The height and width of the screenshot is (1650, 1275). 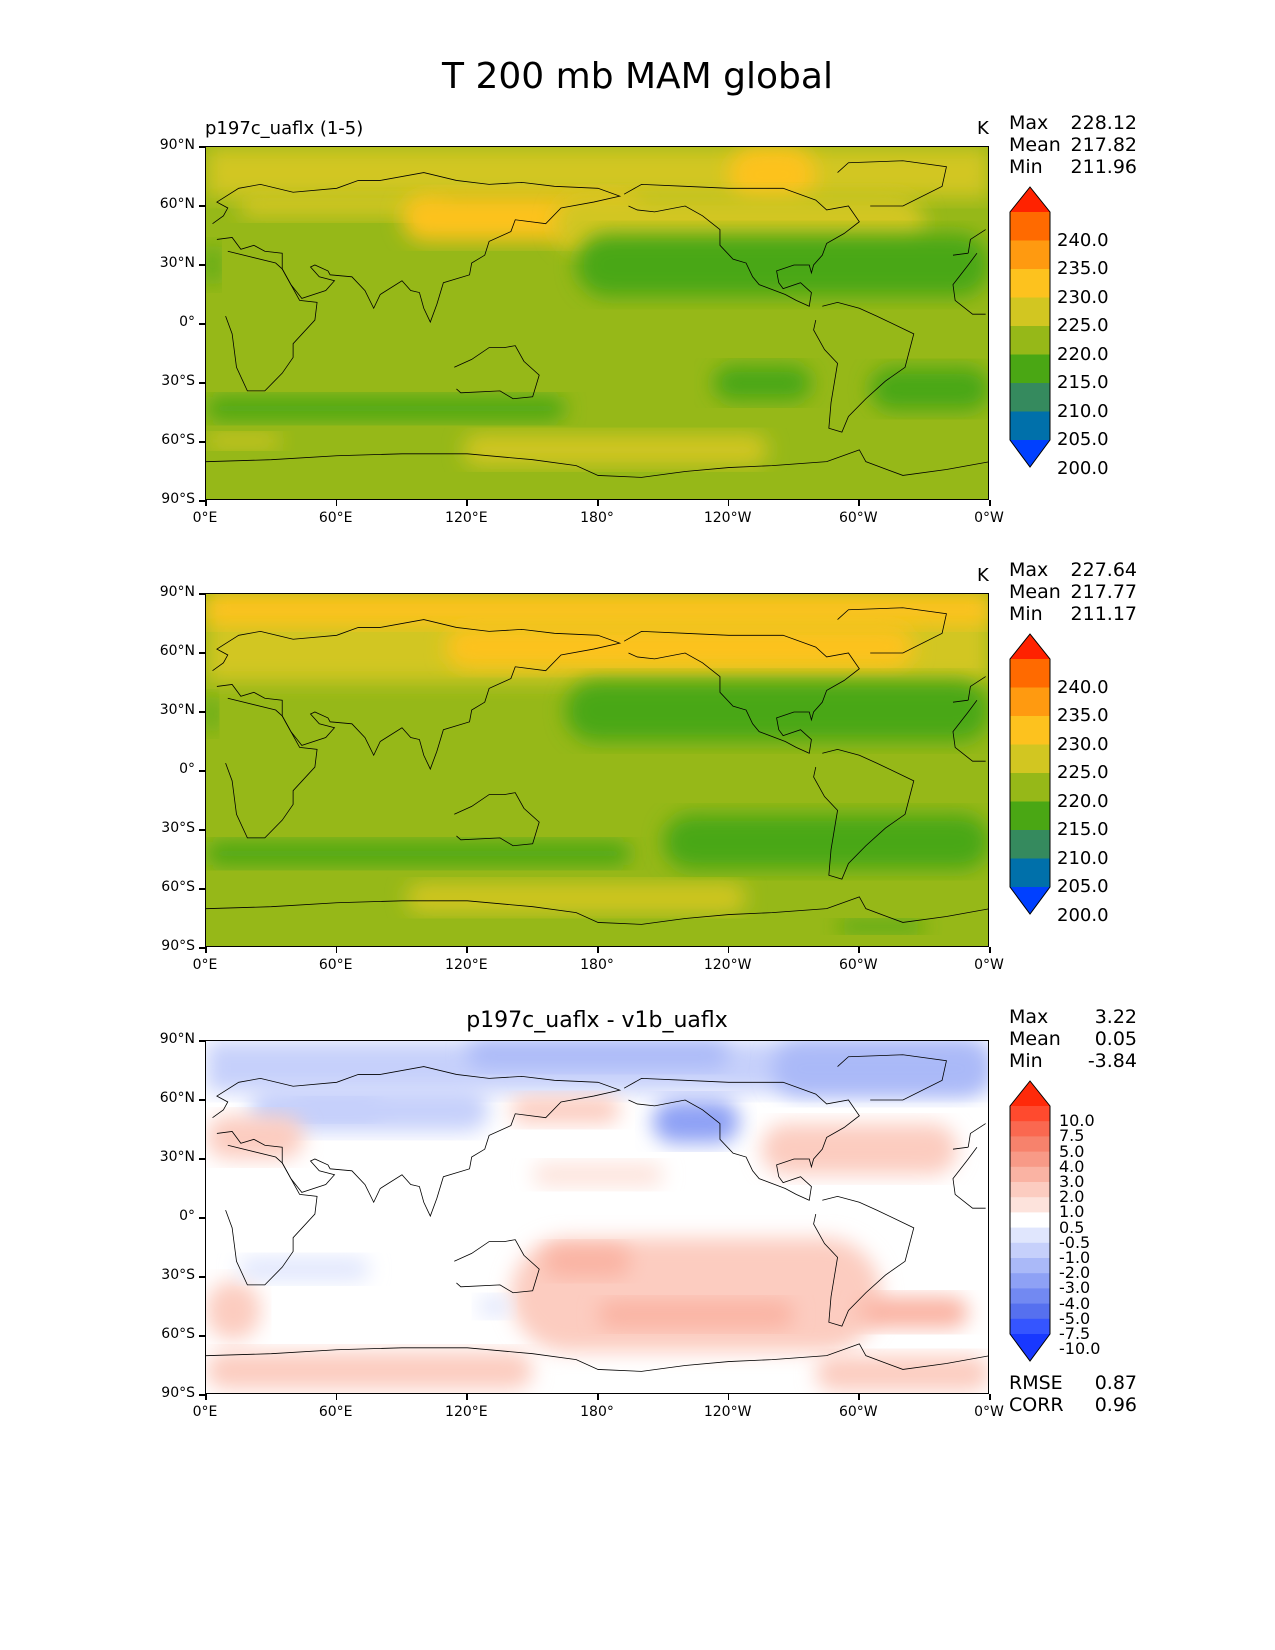 I want to click on colorbar-tick-label: 240.0, so click(x=1083, y=687).